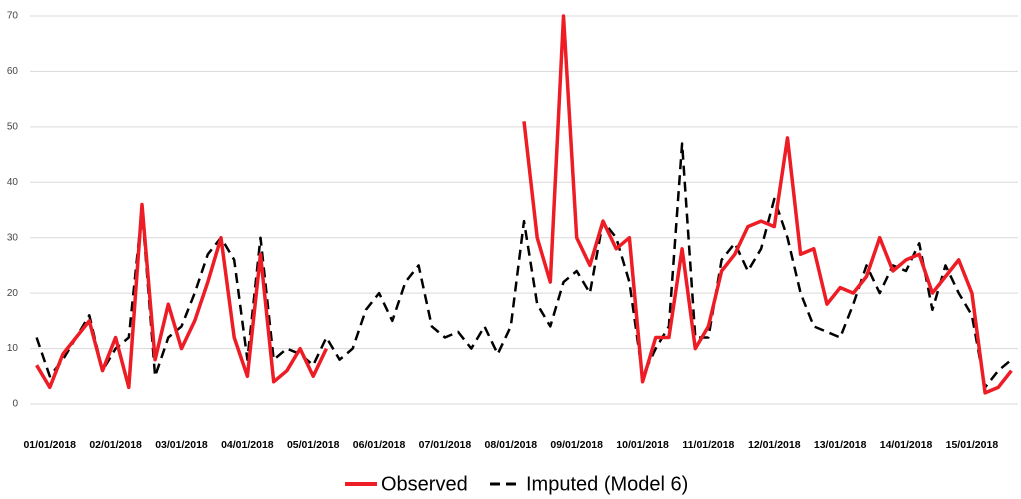 The height and width of the screenshot is (499, 1021). What do you see at coordinates (13, 182) in the screenshot?
I see `y-tick-label: 40` at bounding box center [13, 182].